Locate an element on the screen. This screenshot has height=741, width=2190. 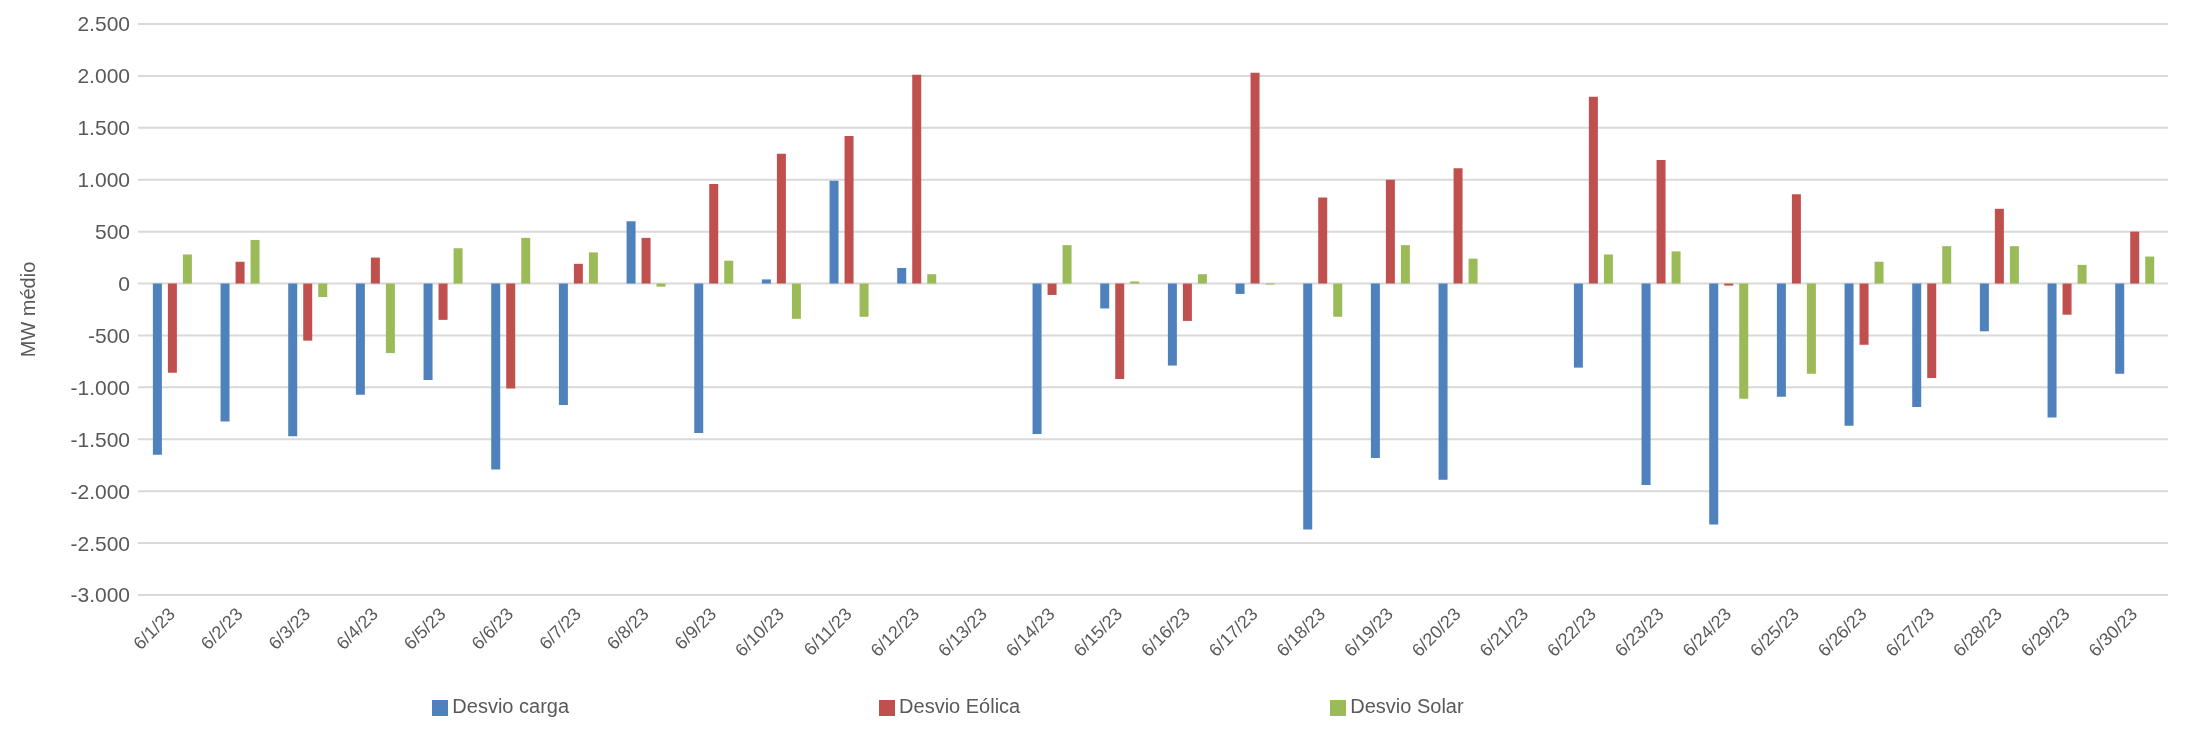
y-tick-label: 1.500 is located at coordinates (103, 128).